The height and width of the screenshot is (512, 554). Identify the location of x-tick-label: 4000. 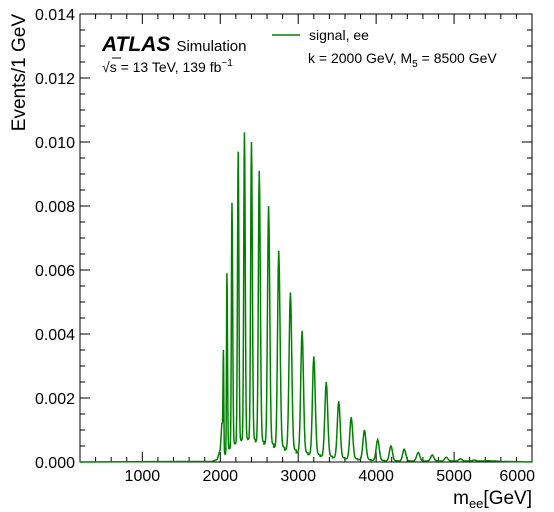
(376, 476).